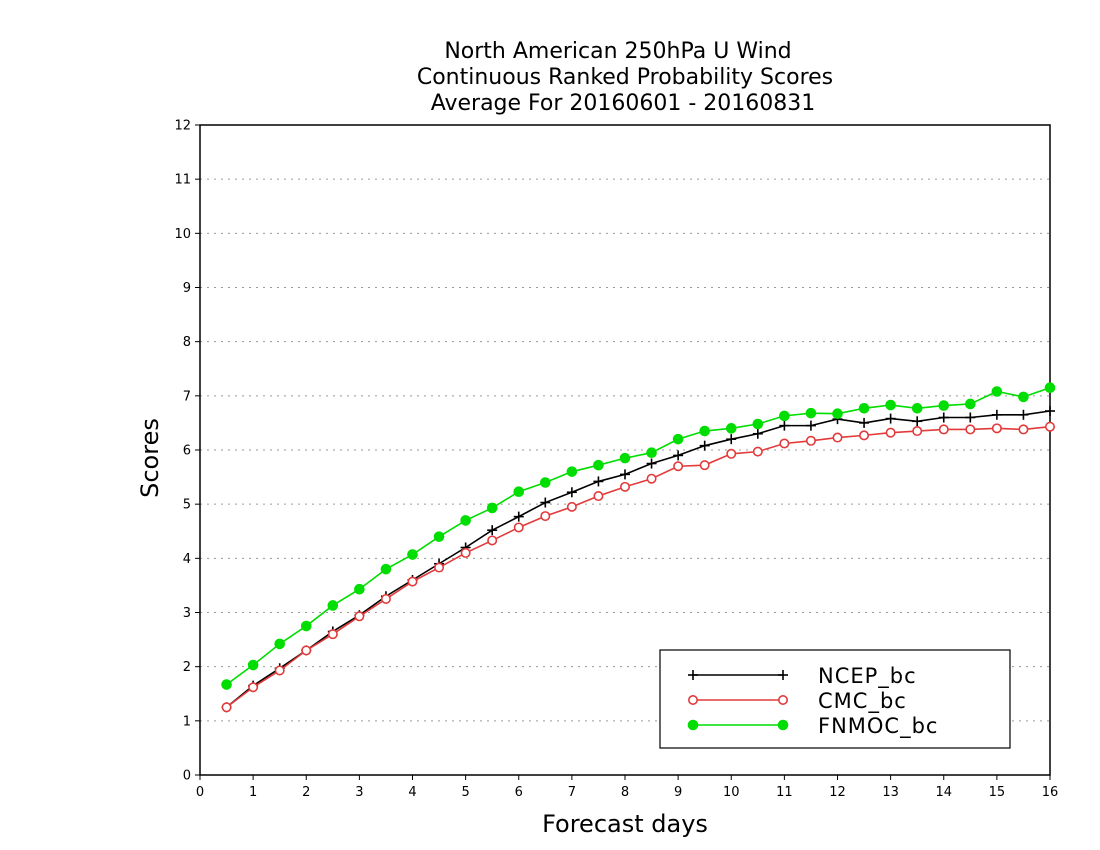 The width and height of the screenshot is (1100, 850). Describe the element at coordinates (187, 342) in the screenshot. I see `y-tick-label: 8` at that location.